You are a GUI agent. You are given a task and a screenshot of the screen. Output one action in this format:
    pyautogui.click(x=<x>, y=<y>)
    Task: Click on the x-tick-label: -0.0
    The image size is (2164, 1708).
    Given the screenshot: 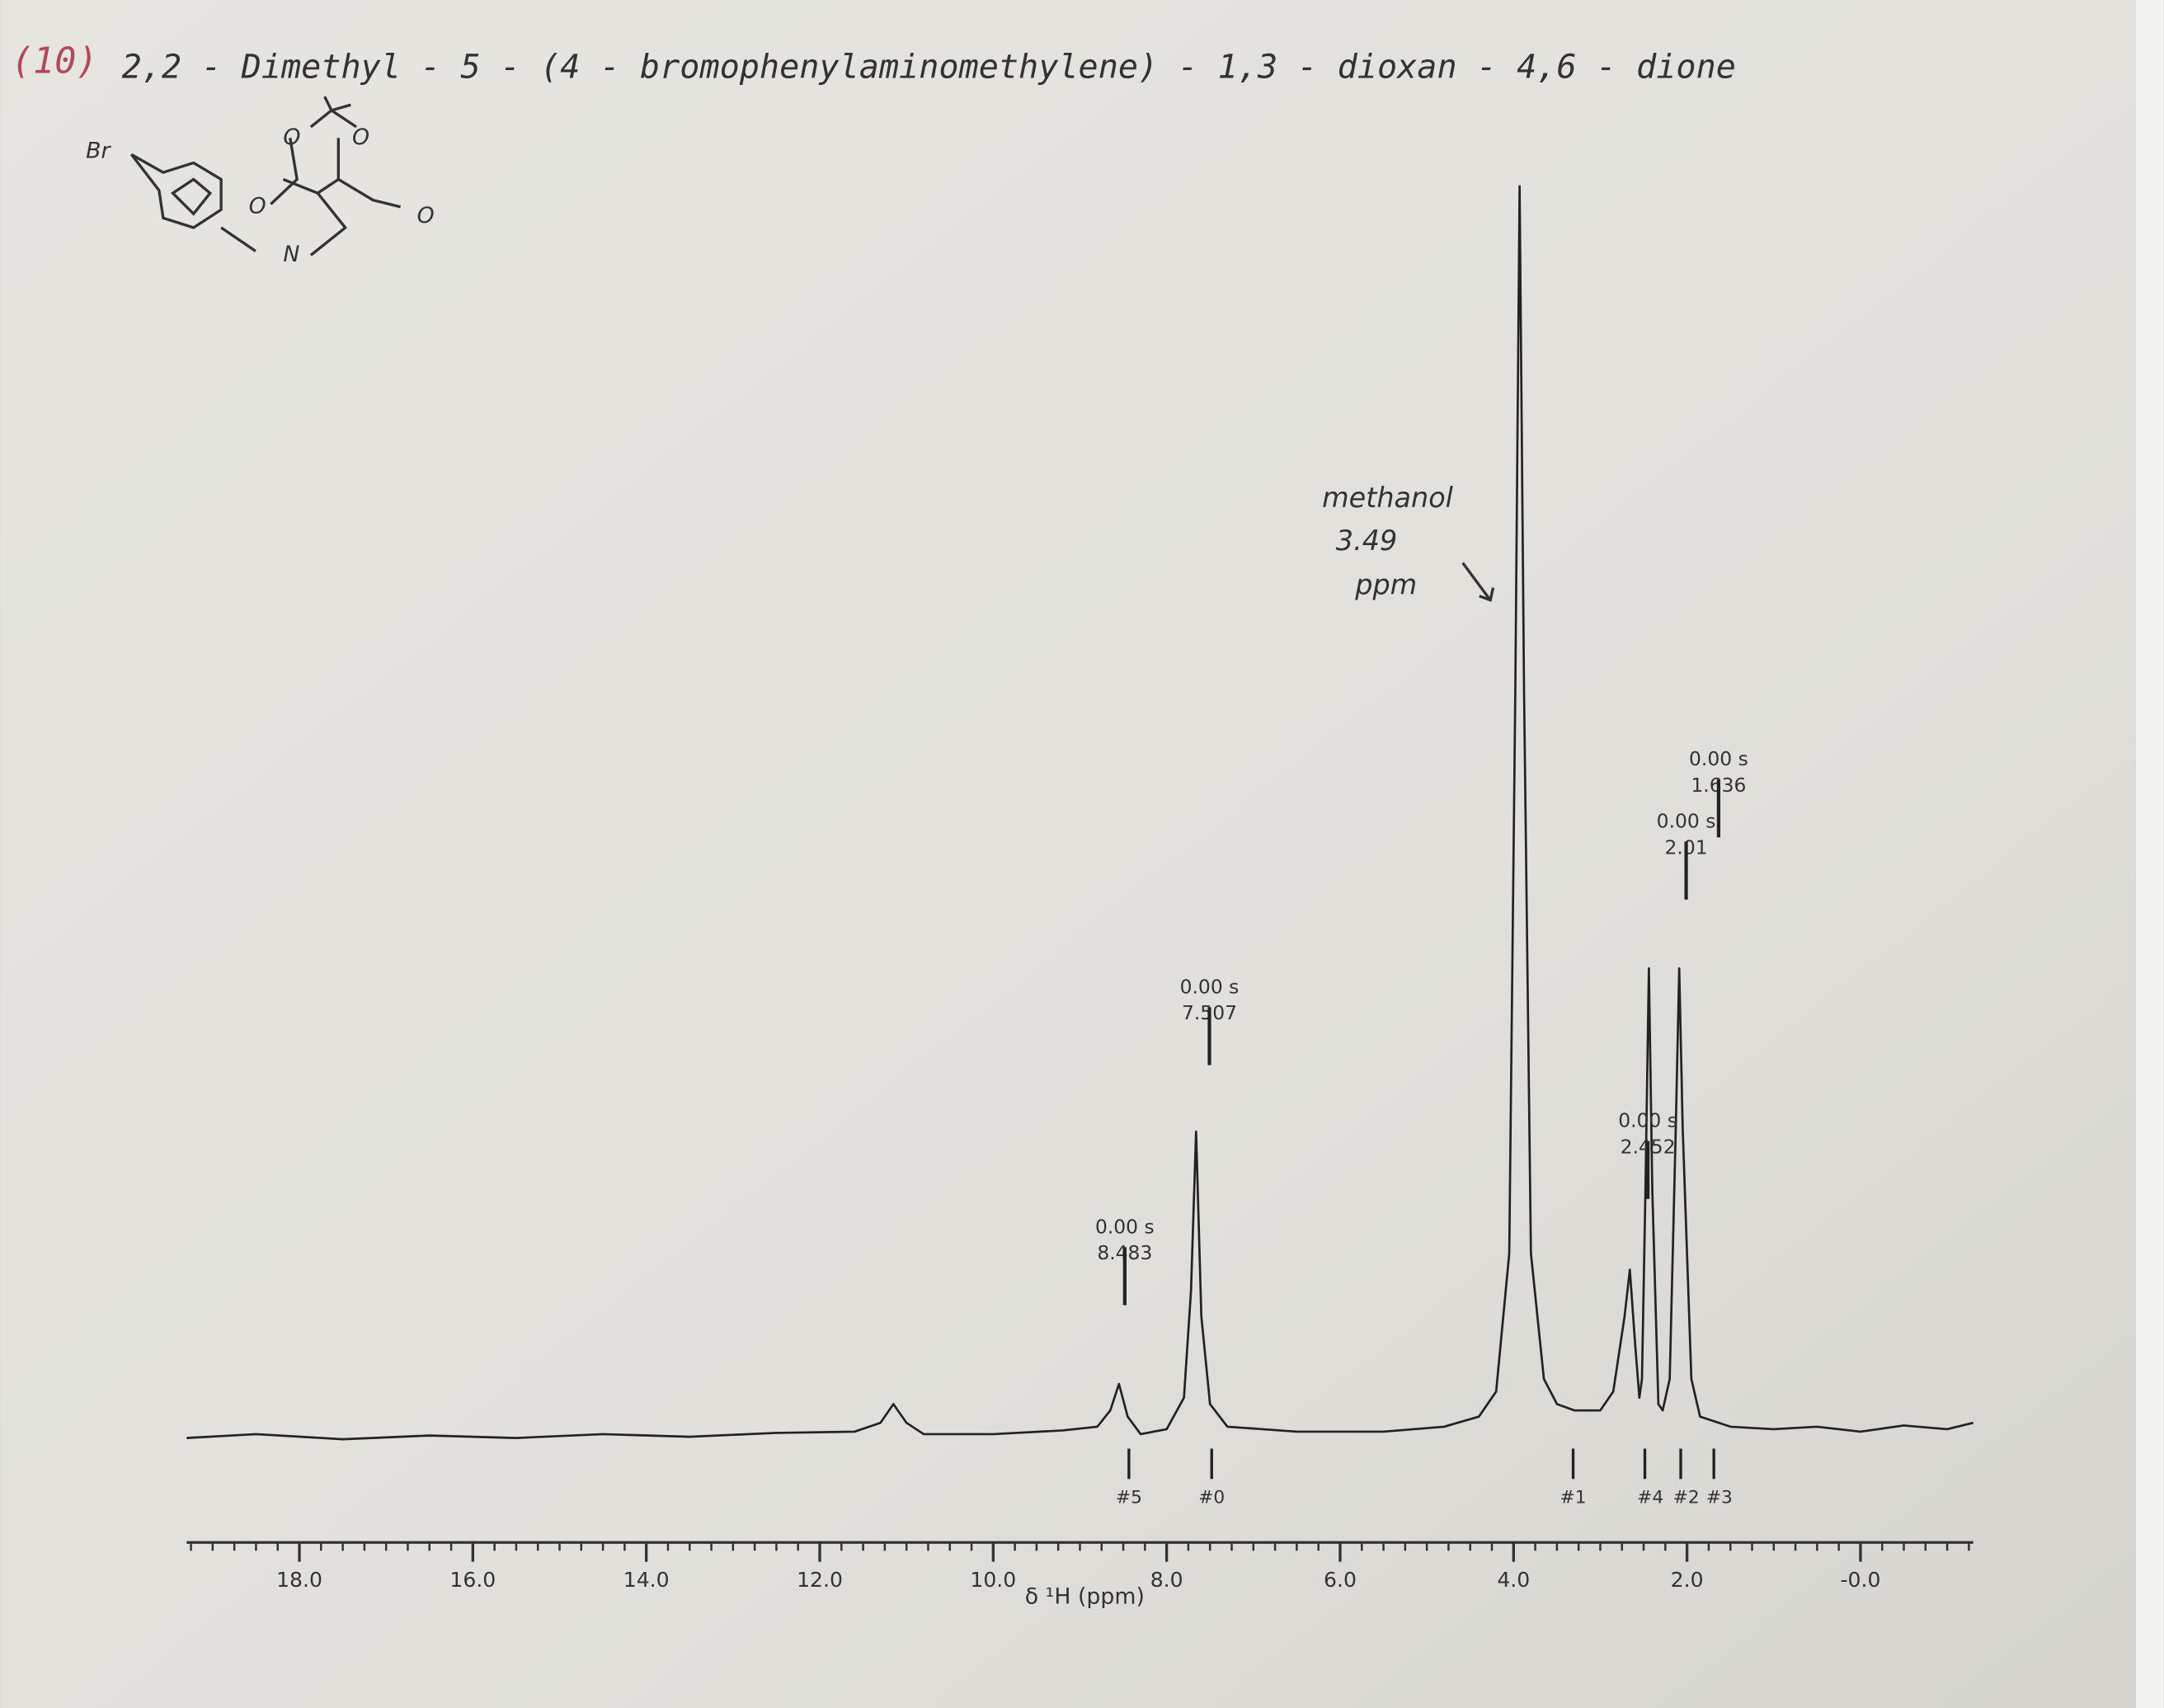 What is the action you would take?
    pyautogui.click(x=1860, y=1580)
    